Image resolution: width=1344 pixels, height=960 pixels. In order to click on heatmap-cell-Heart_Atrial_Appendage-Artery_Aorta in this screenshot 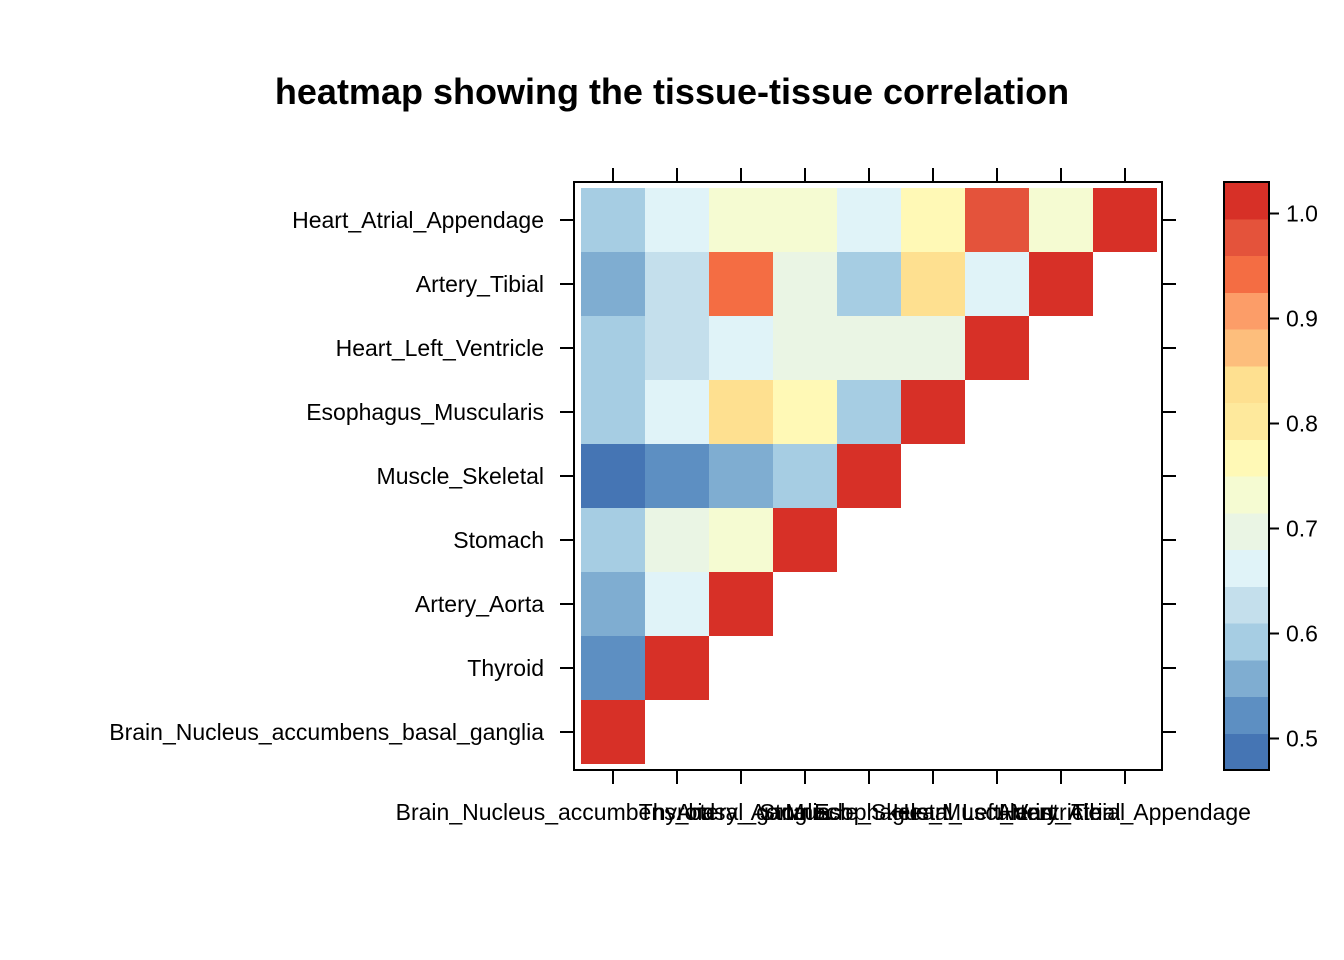, I will do `click(741, 220)`.